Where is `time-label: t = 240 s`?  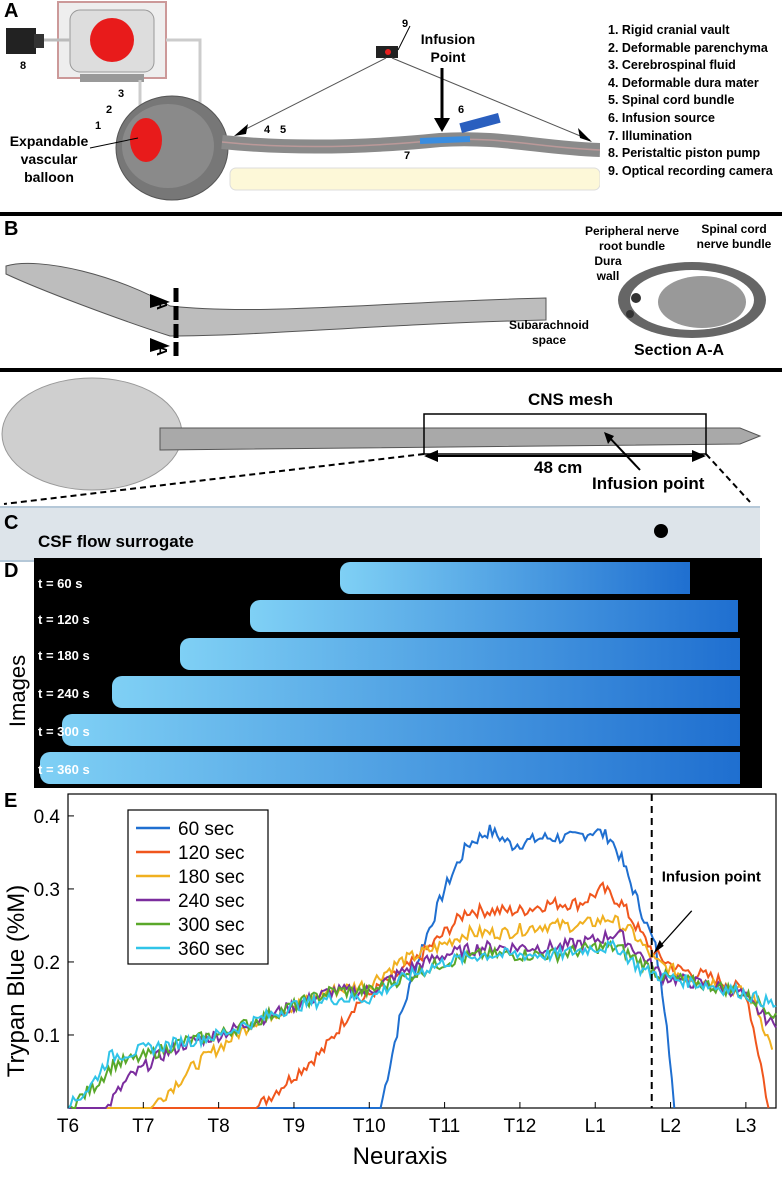 time-label: t = 240 s is located at coordinates (64, 693).